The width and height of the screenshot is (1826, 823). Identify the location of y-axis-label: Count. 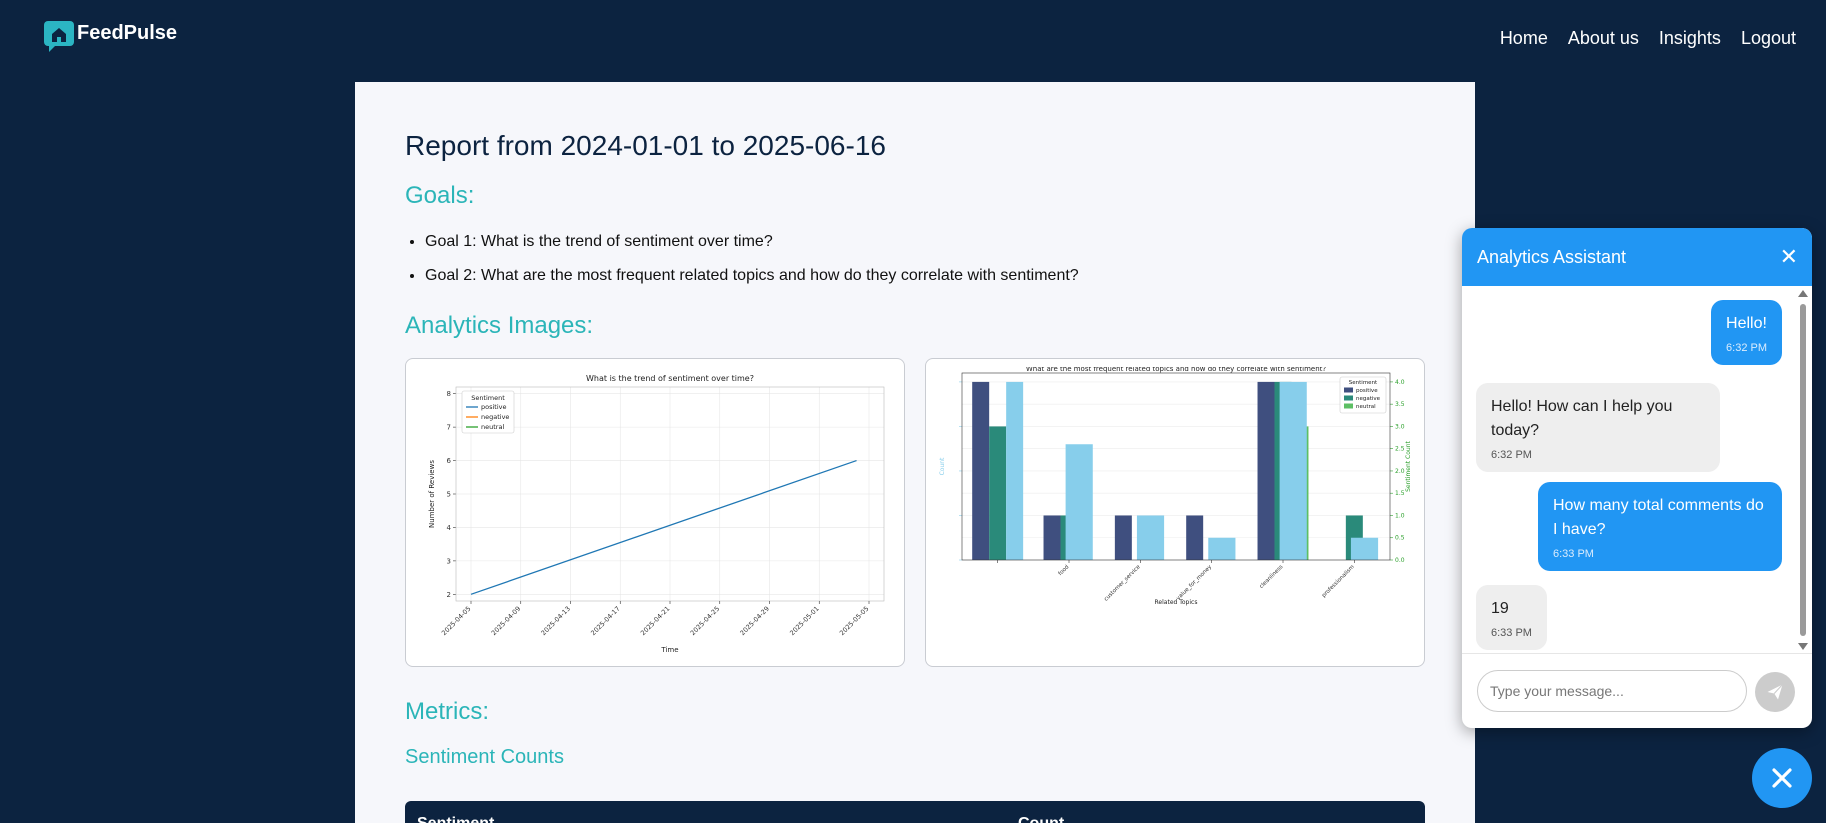
(942, 466).